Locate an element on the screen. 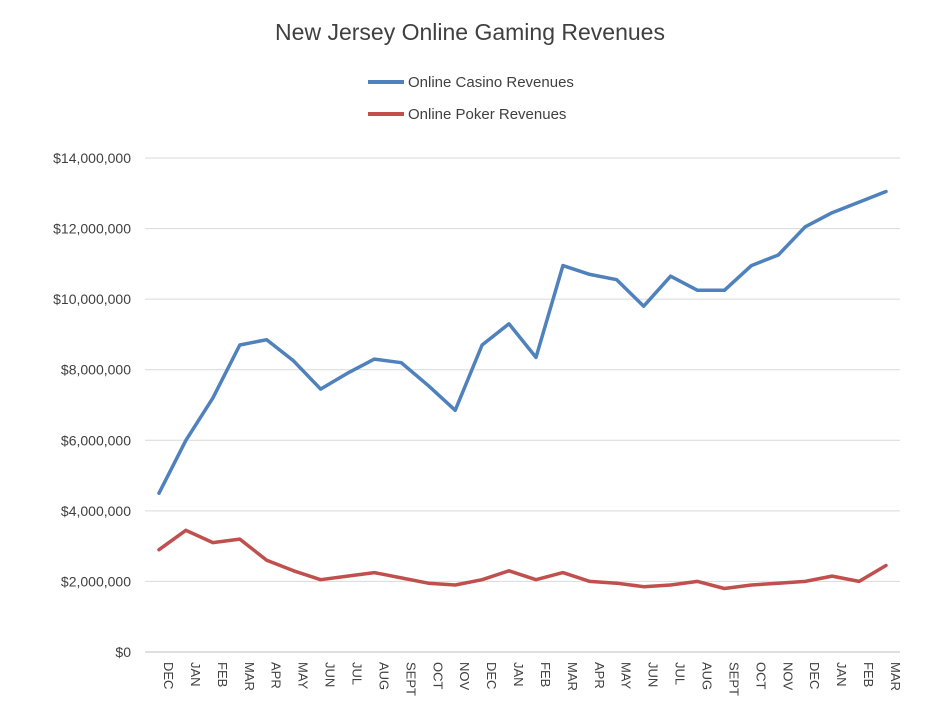 This screenshot has height=705, width=940. y-tick-label: $12,000,000 is located at coordinates (92, 229).